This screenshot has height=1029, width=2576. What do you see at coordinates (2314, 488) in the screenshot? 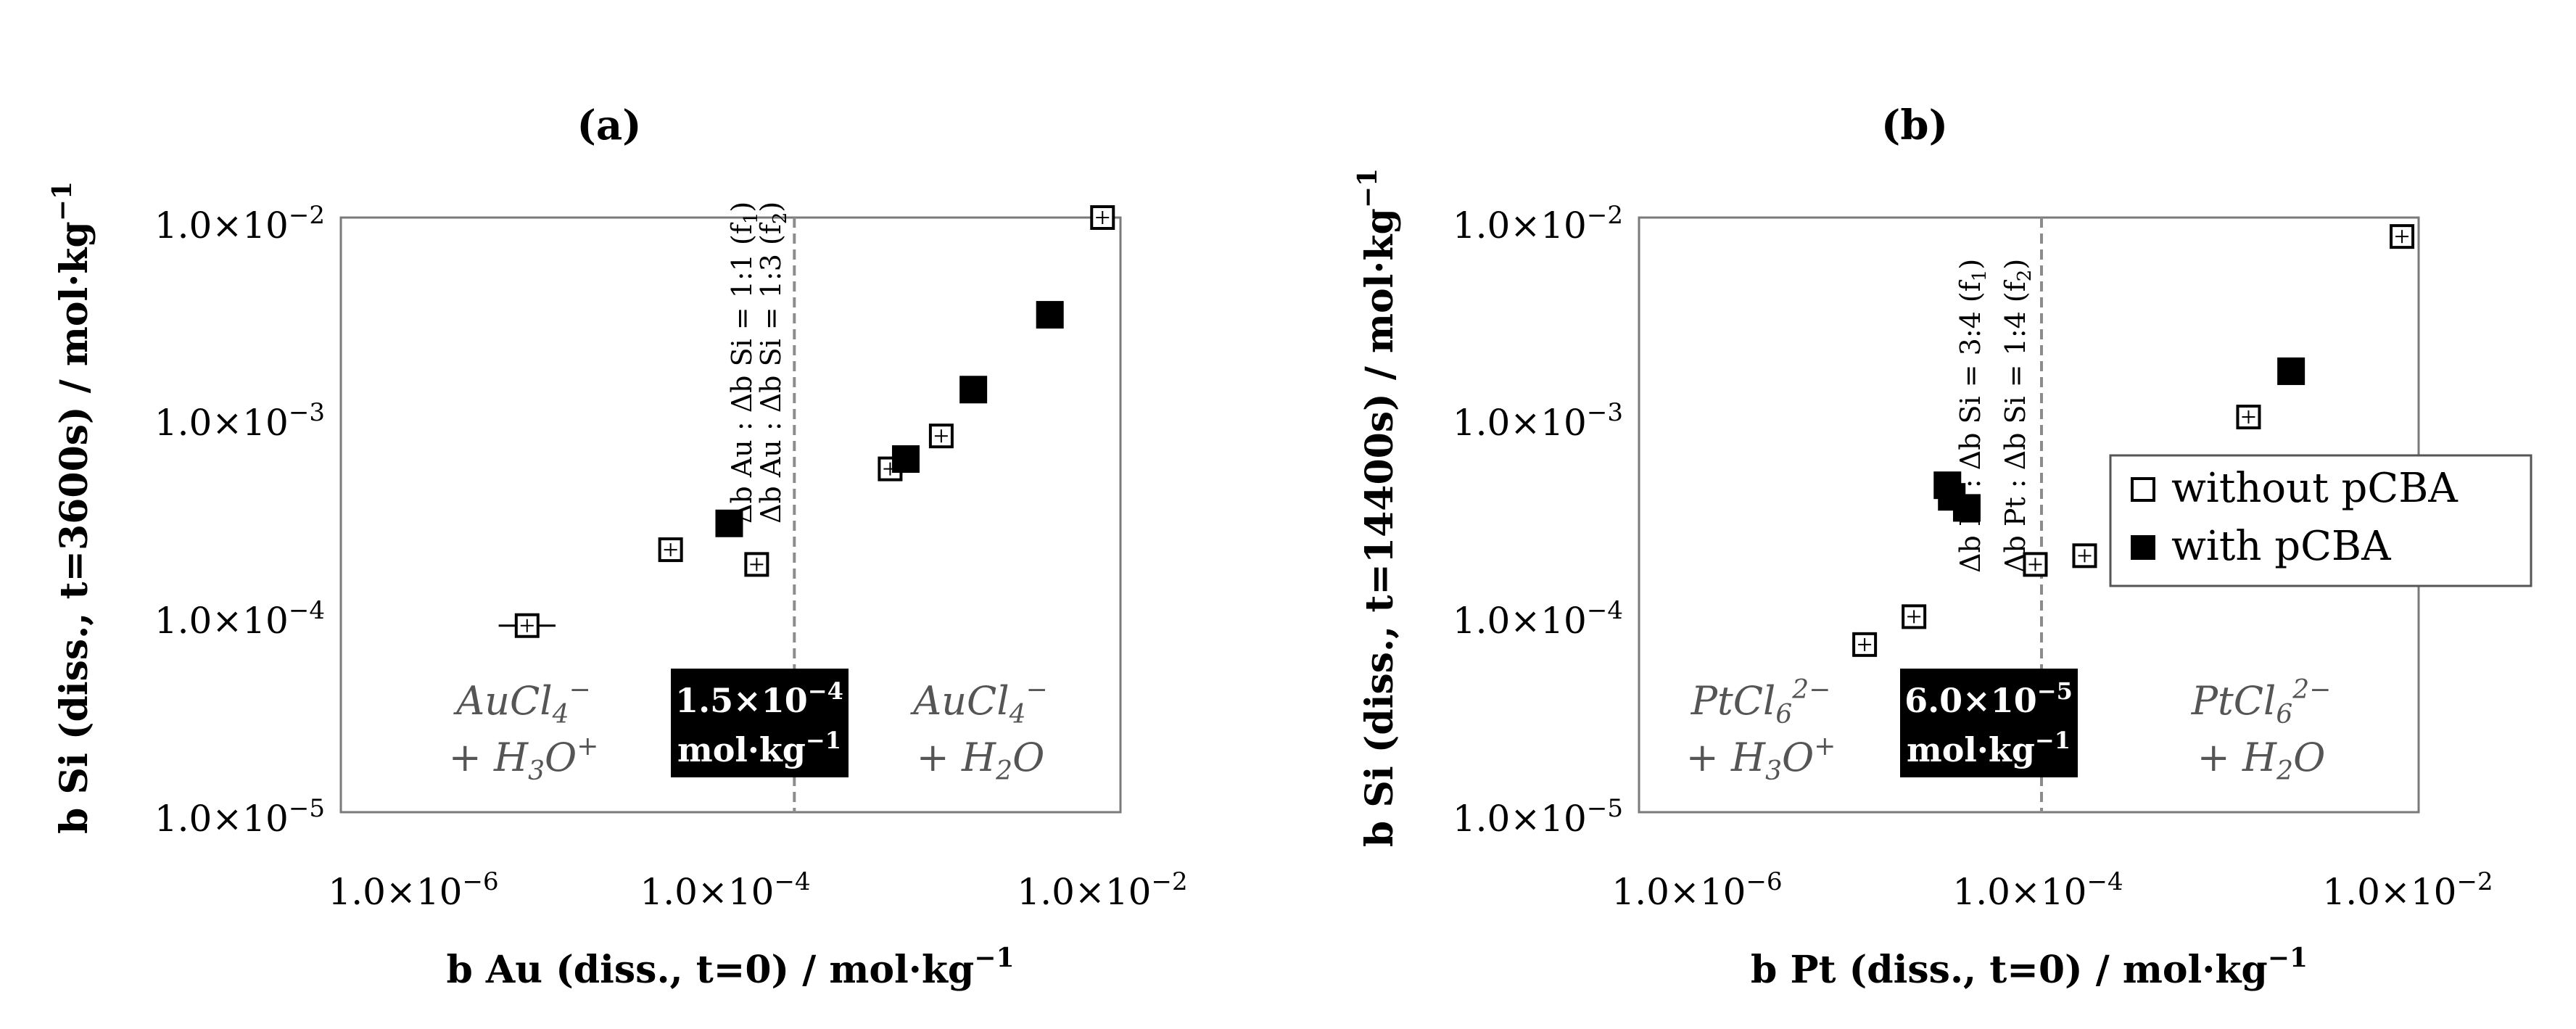
I see `legend-label: without pCBA` at bounding box center [2314, 488].